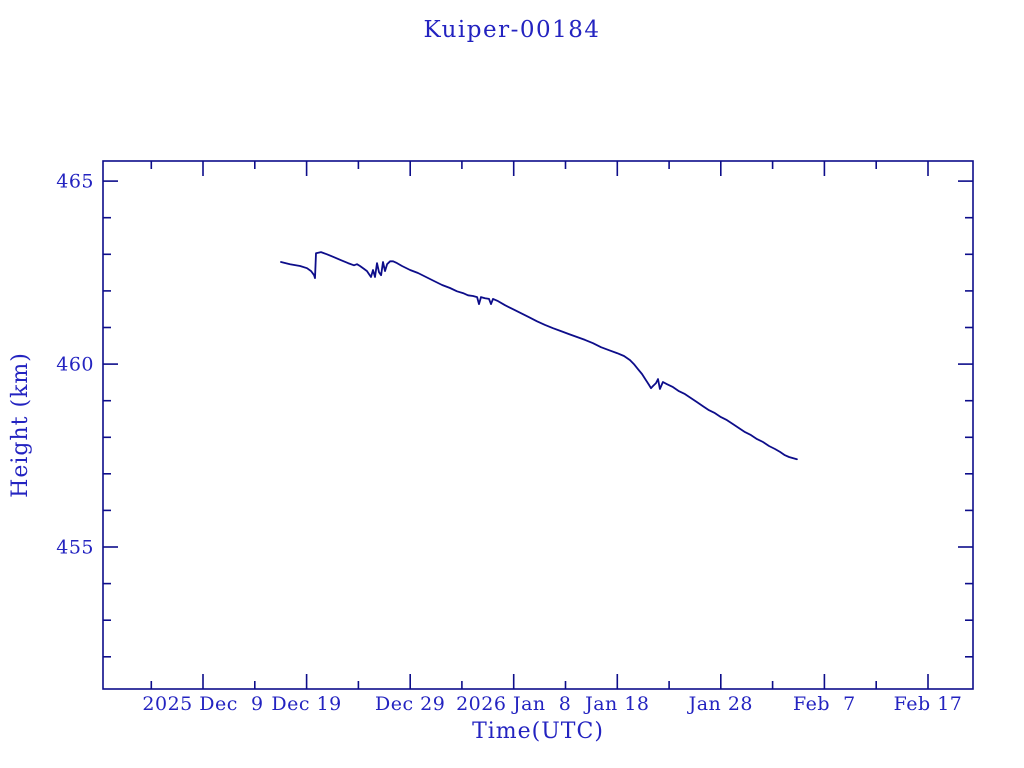  I want to click on y-axis-tick-label: 460, so click(75, 365).